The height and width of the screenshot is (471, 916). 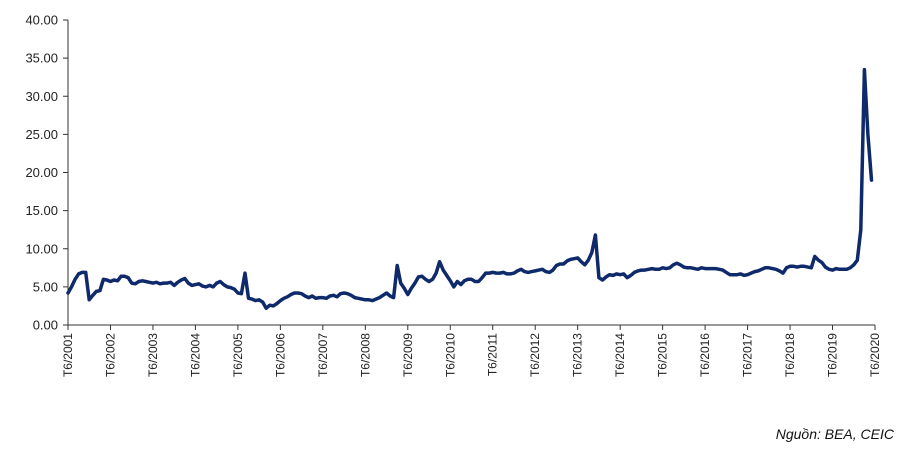 What do you see at coordinates (41, 20) in the screenshot?
I see `y-tick-label: 40.00` at bounding box center [41, 20].